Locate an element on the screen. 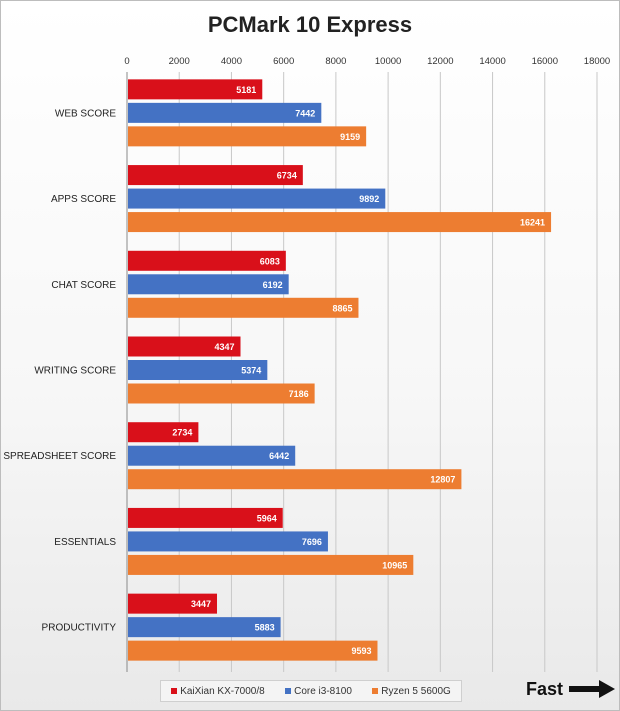 This screenshot has height=711, width=620. x-tick-label: 8000 is located at coordinates (335, 61).